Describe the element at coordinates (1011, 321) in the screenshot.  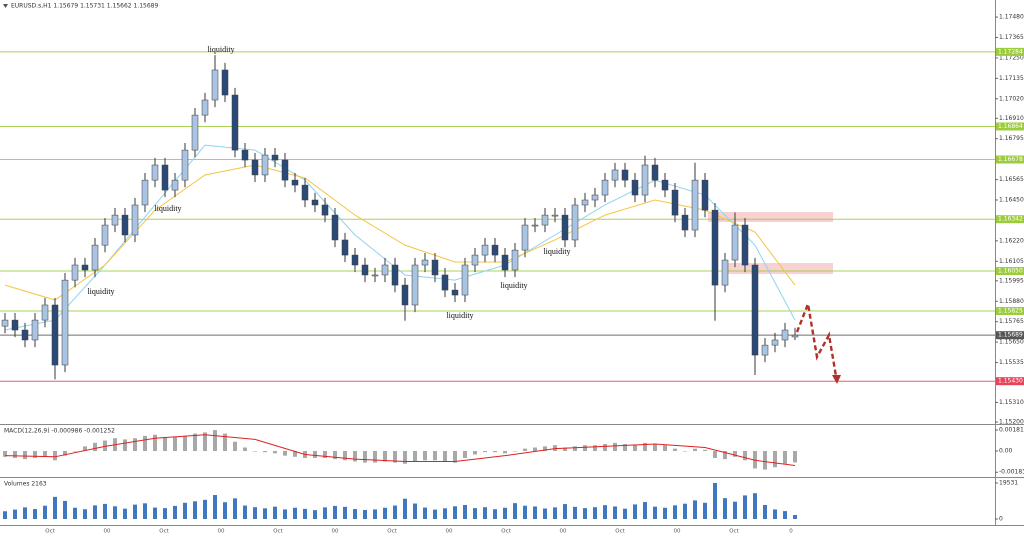
I see `y-tick-label: 1.15765` at that location.